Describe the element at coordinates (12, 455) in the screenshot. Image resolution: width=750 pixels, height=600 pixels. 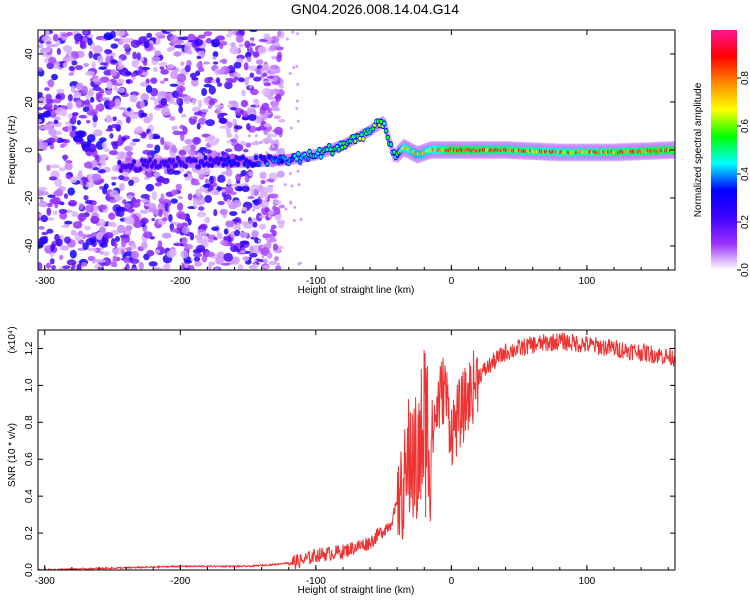
I see `snr-y-label: SNR (10 * v/v)` at that location.